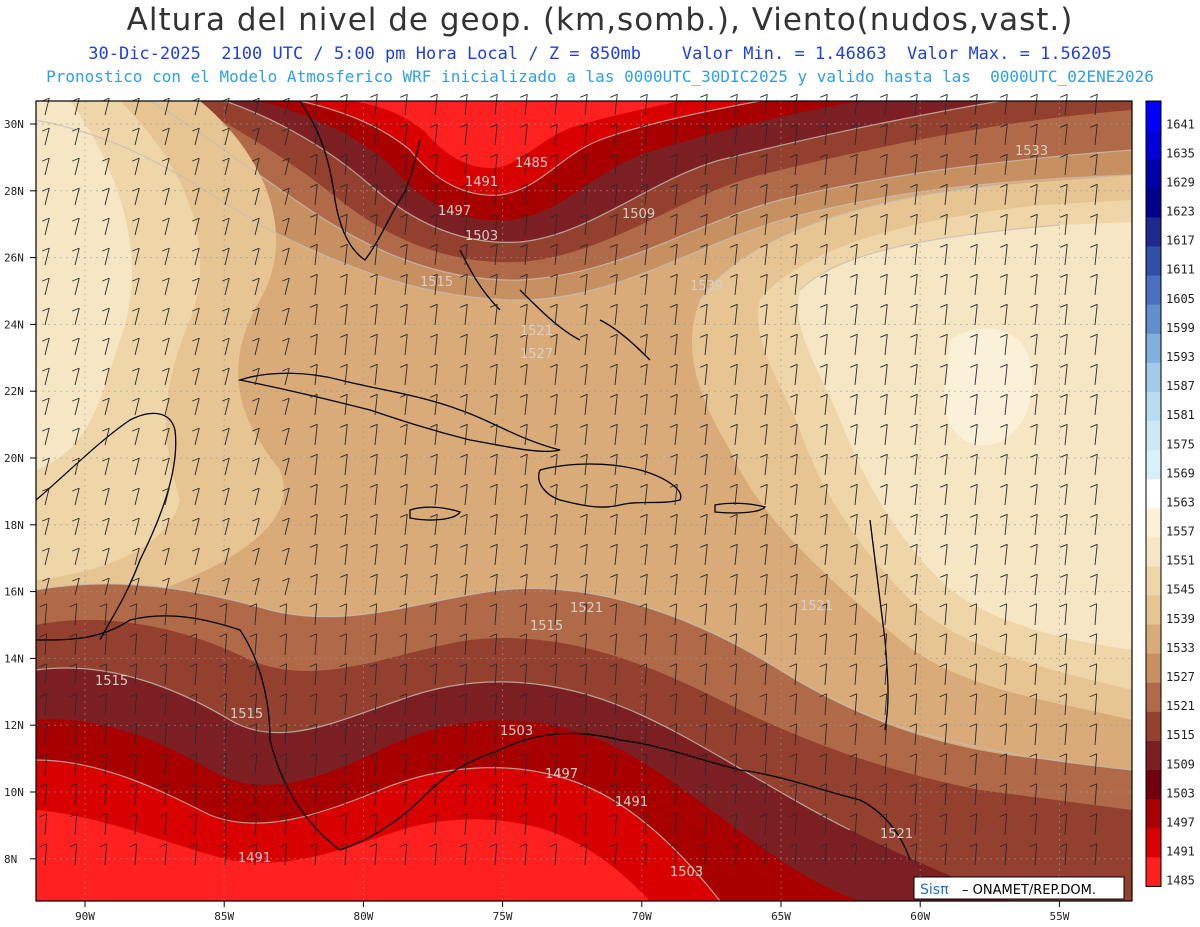 The image size is (1200, 927). I want to click on lon-label: 80W, so click(363, 916).